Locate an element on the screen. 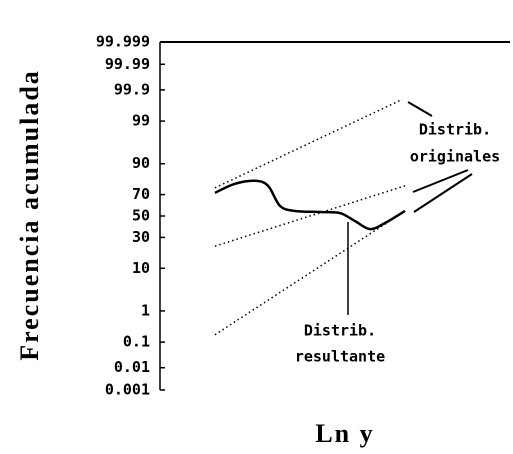 The height and width of the screenshot is (454, 513). y-tick-label: 99 is located at coordinates (141, 121).